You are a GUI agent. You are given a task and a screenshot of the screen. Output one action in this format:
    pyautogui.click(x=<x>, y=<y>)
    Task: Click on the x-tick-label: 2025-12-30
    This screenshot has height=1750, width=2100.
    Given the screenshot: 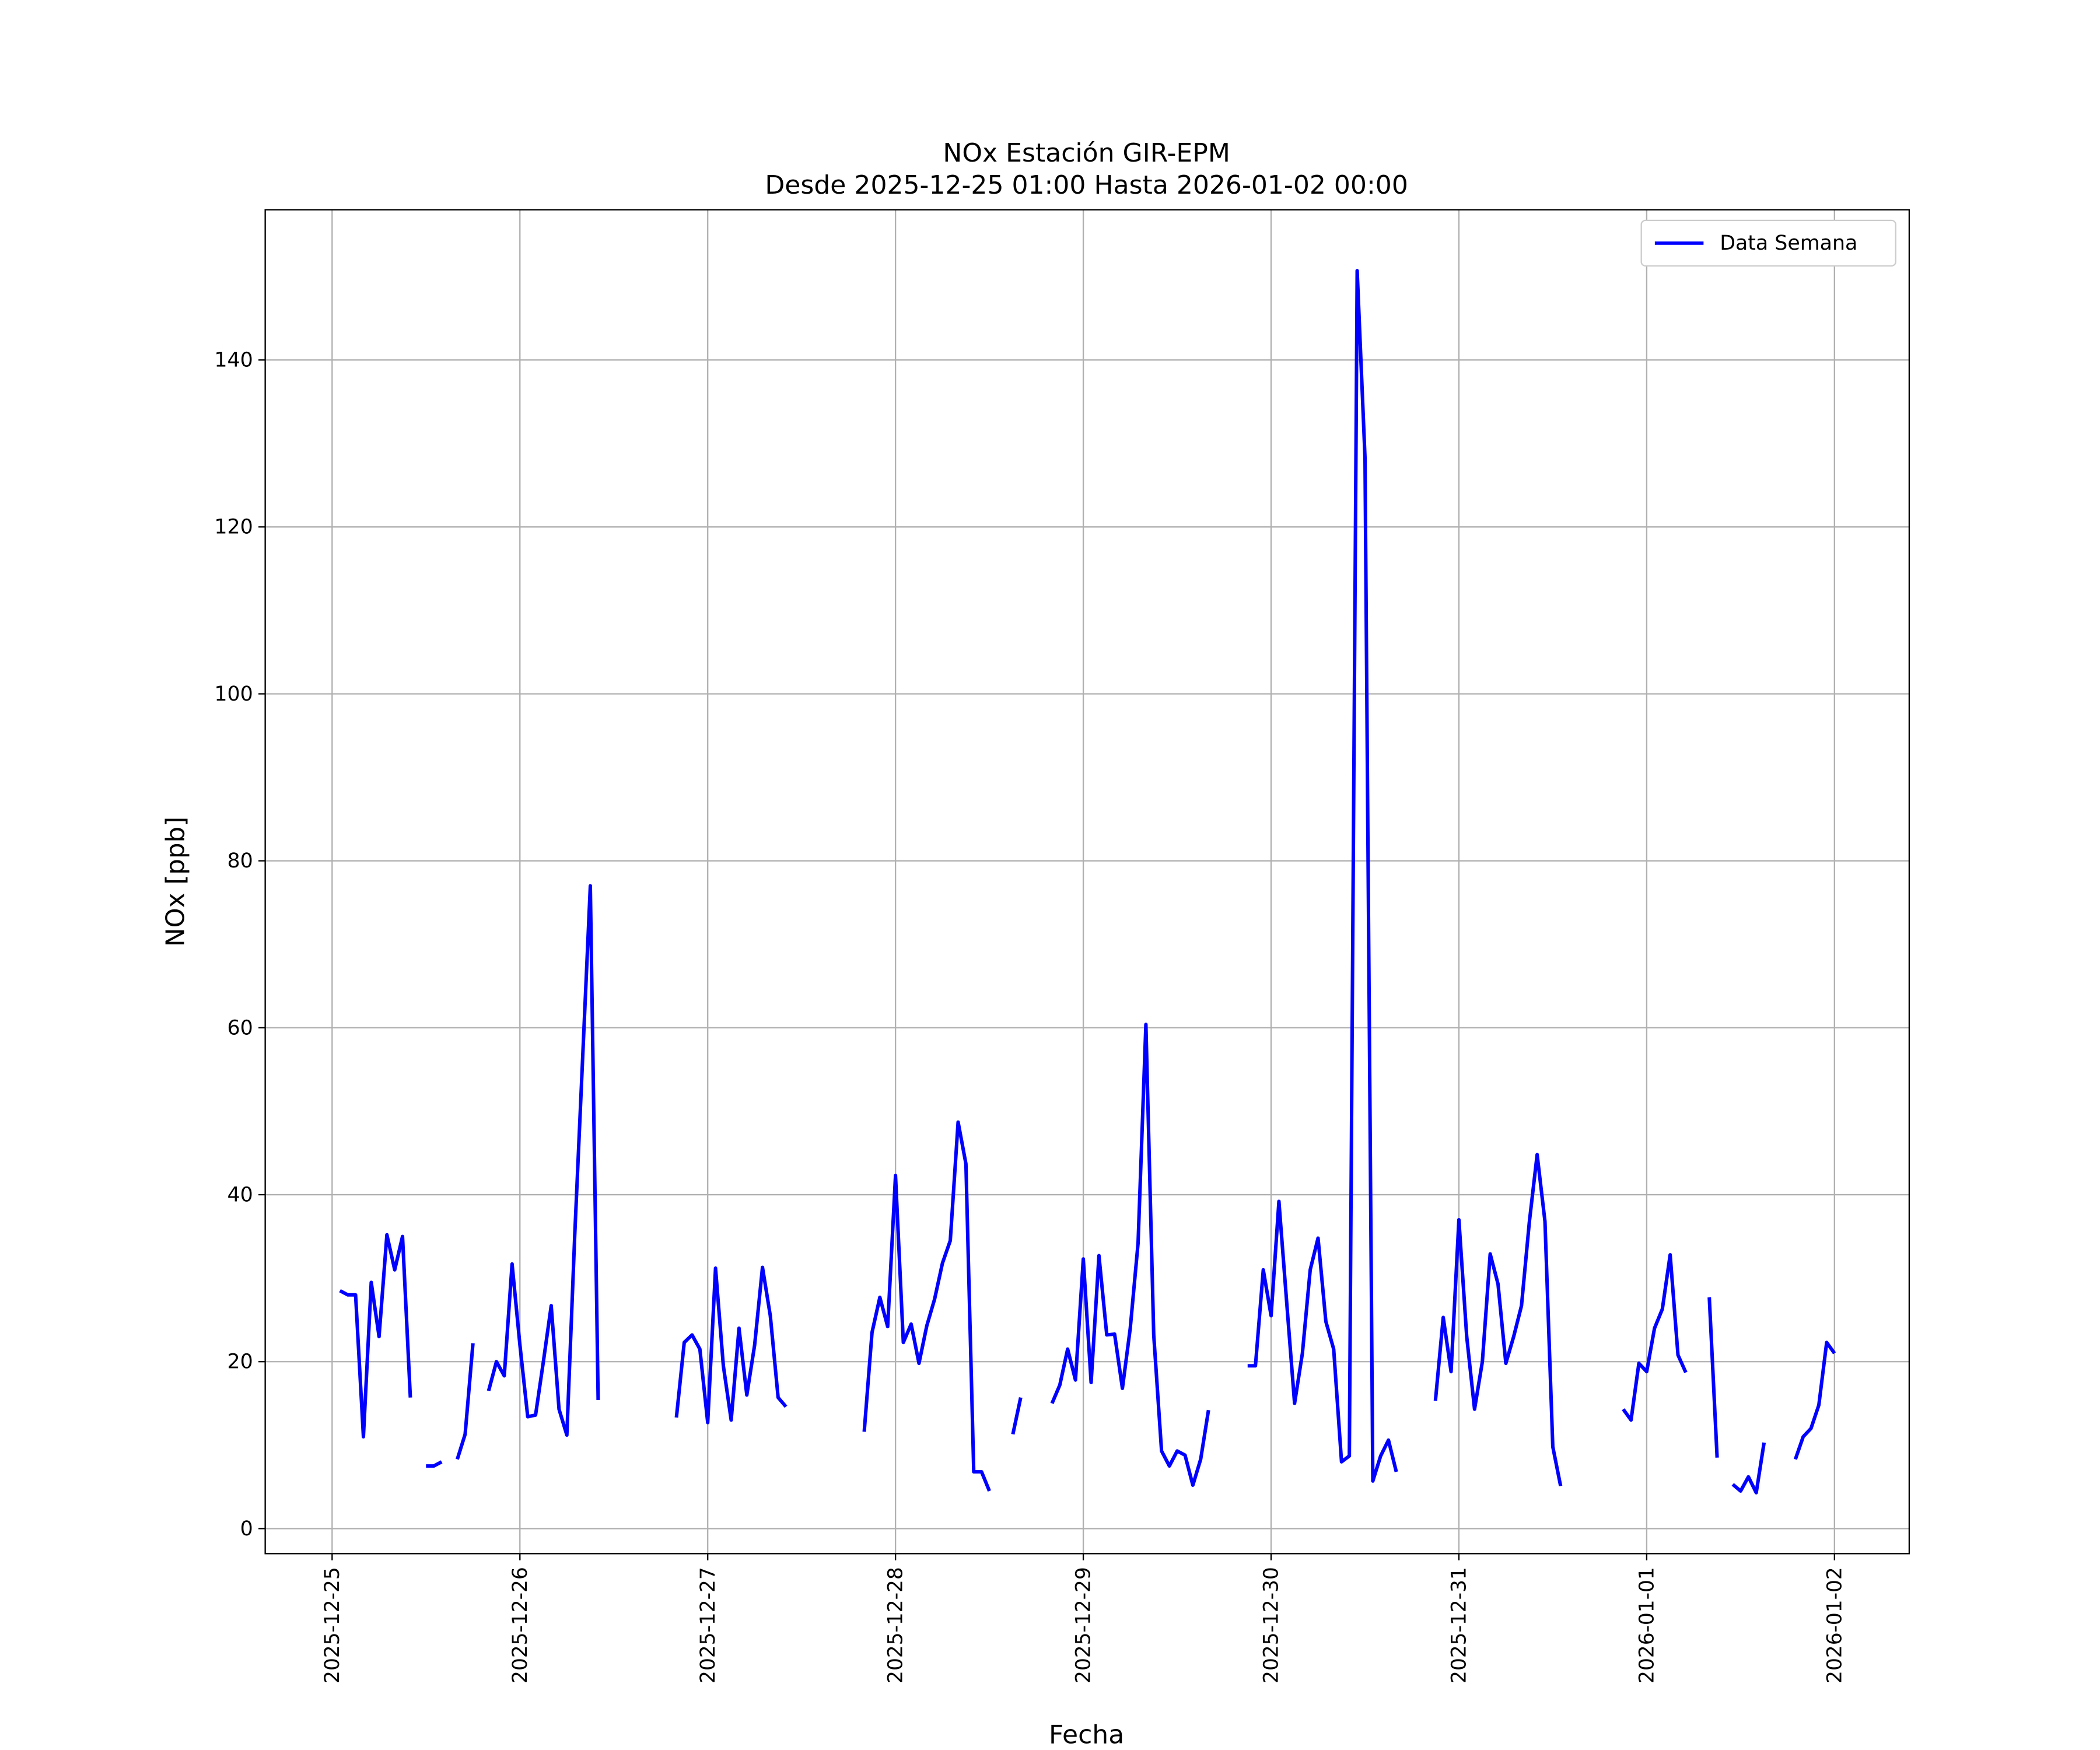 What is the action you would take?
    pyautogui.click(x=1271, y=1625)
    